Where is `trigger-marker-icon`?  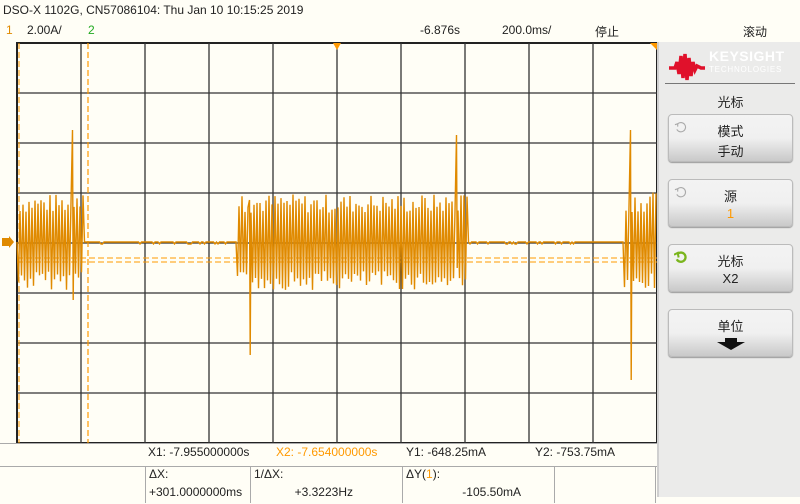 trigger-marker-icon is located at coordinates (337, 46).